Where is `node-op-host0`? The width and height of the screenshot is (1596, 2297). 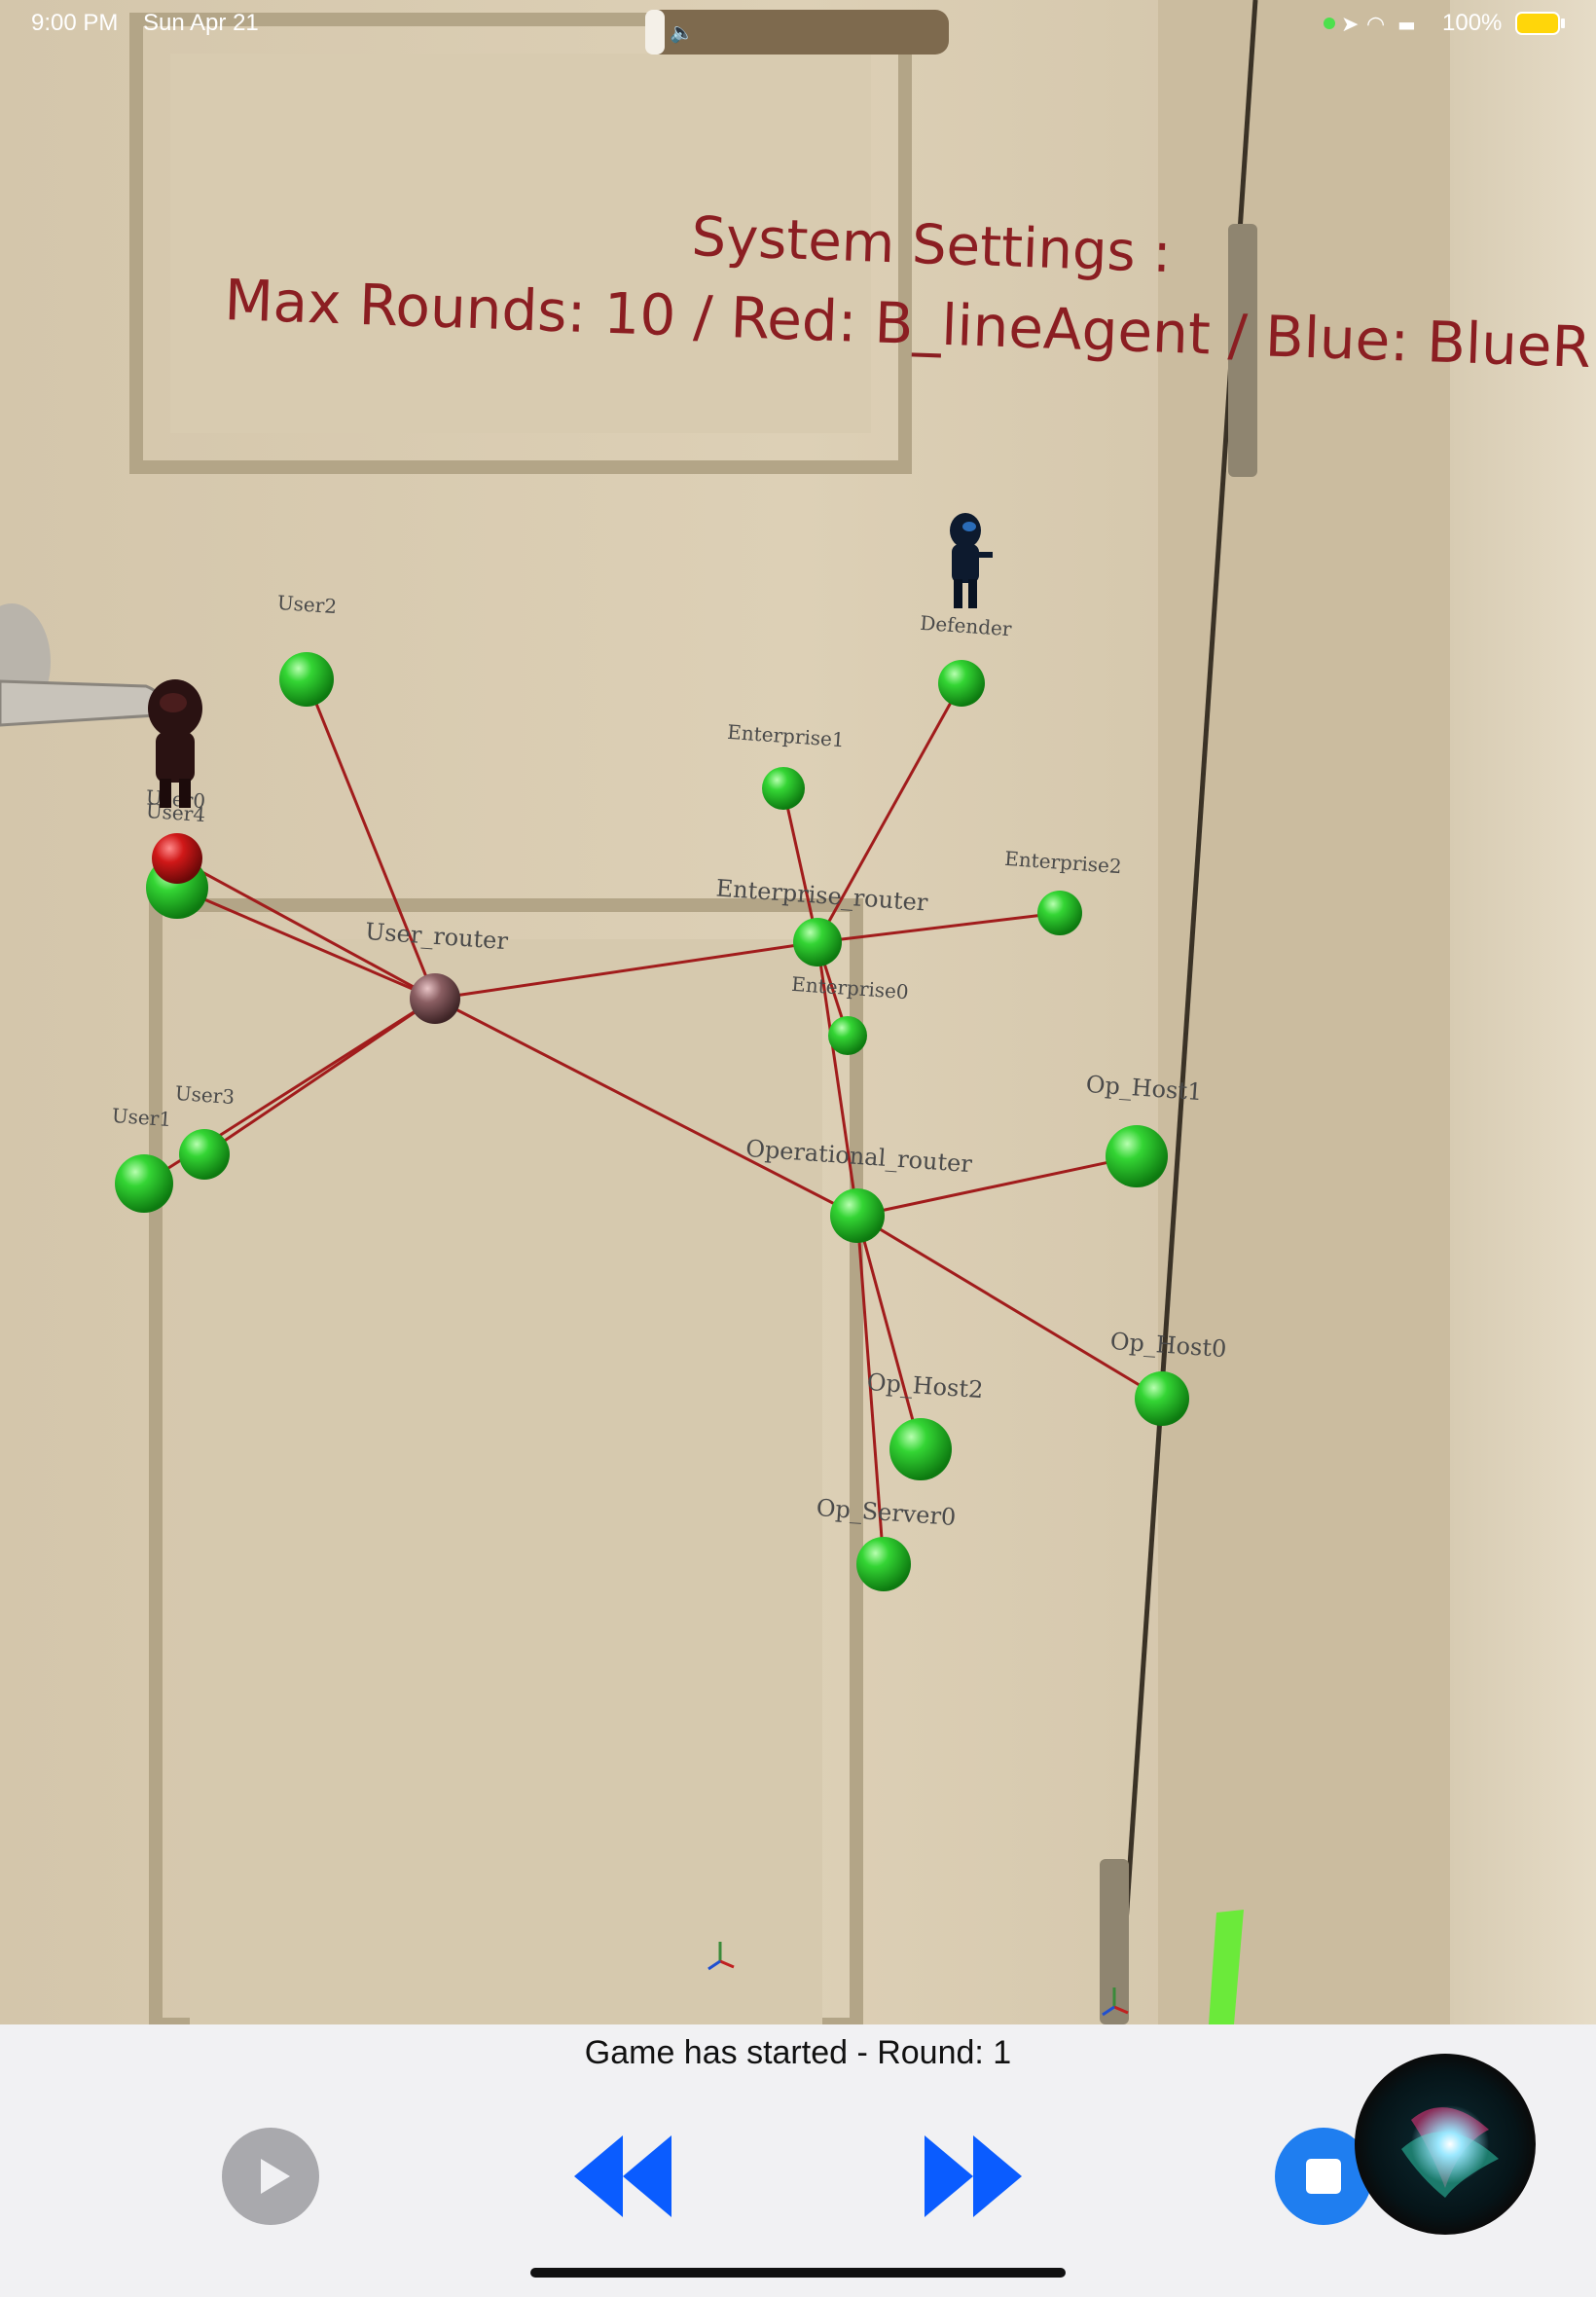
node-op-host0 is located at coordinates (1162, 1399).